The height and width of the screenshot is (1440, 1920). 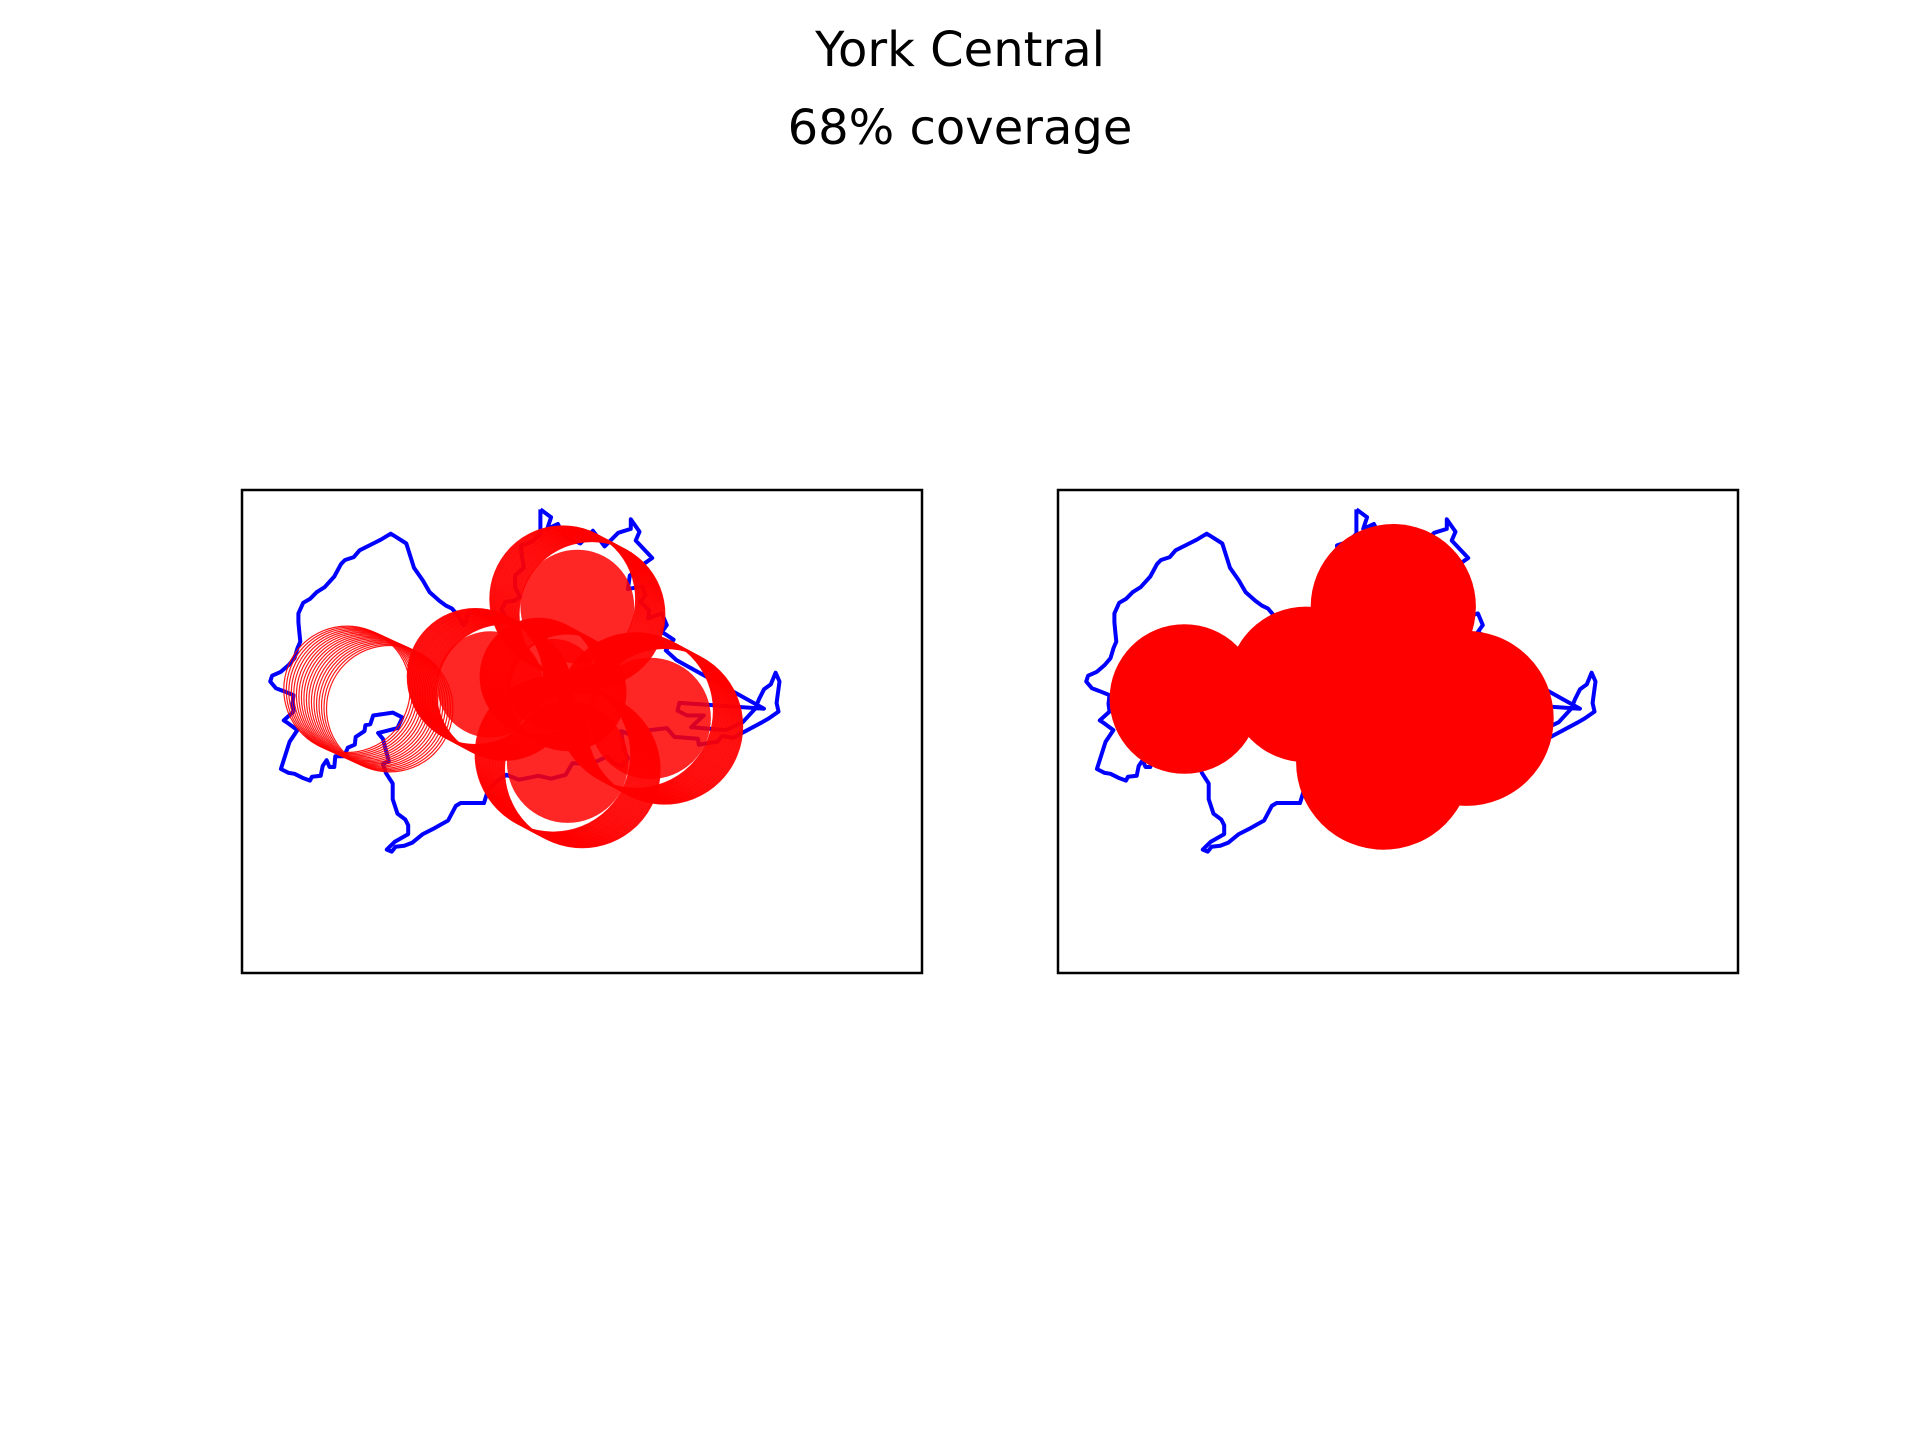 I want to click on panel-frame-left, so click(x=582, y=731).